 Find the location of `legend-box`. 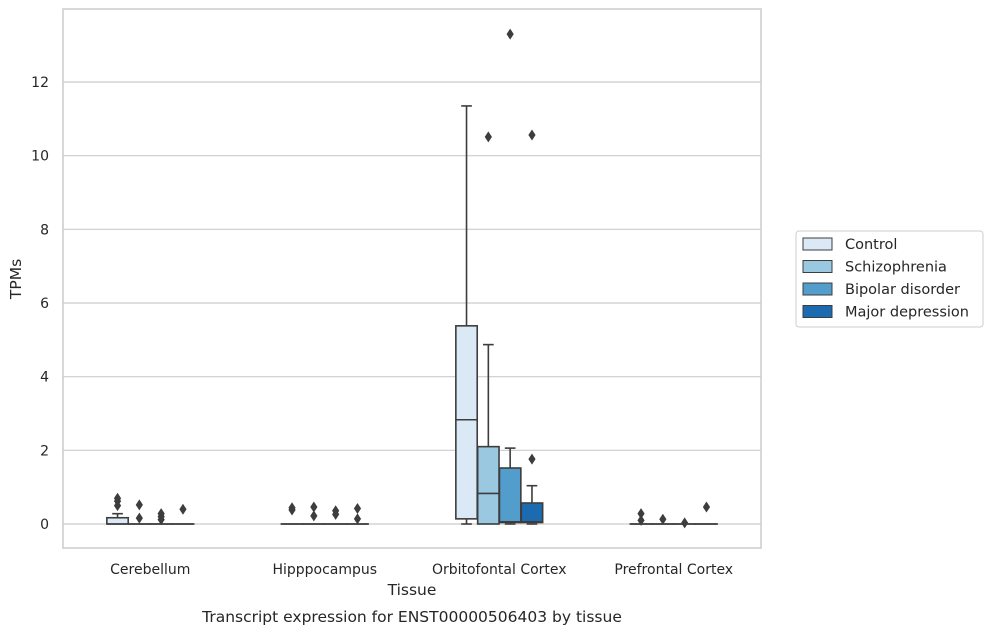

legend-box is located at coordinates (889, 279).